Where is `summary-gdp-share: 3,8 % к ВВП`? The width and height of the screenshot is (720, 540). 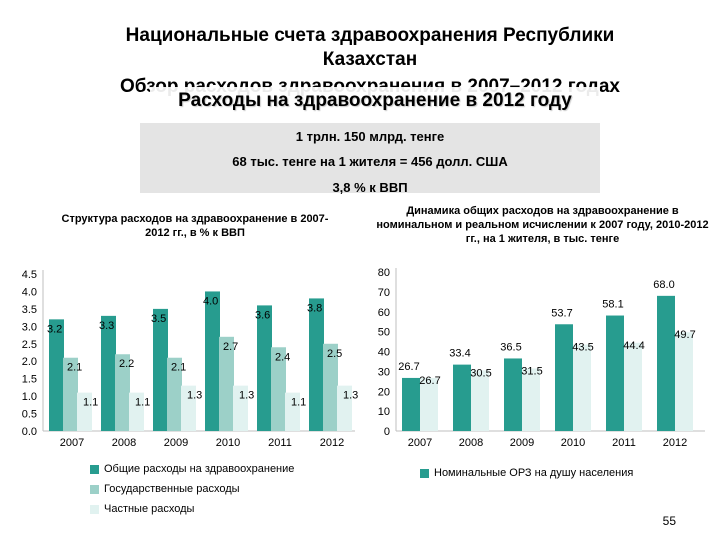 summary-gdp-share: 3,8 % к ВВП is located at coordinates (370, 187).